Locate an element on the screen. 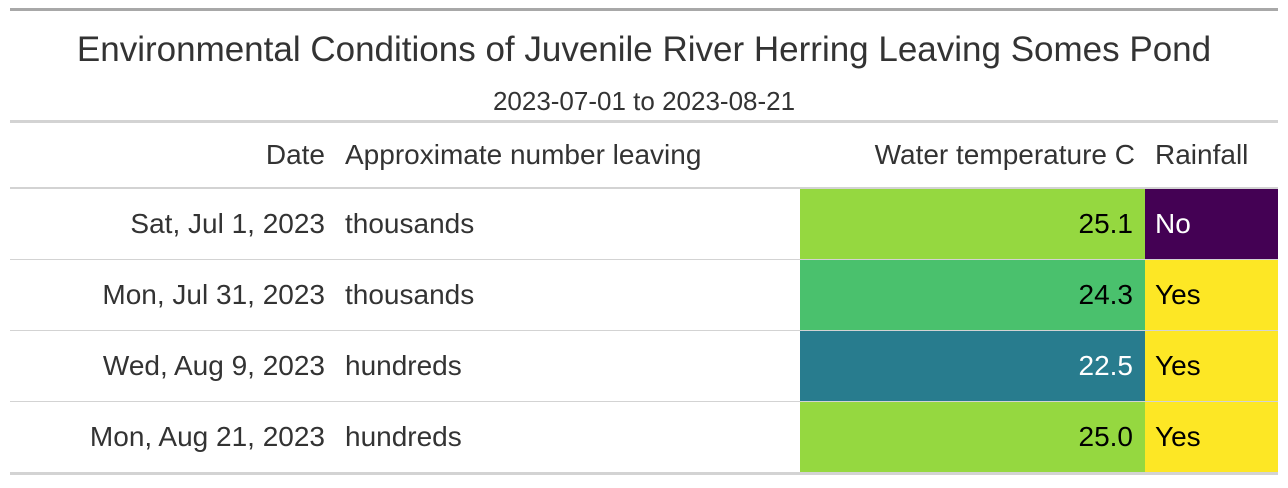  date-cell: Wed, Aug 9, 2023 is located at coordinates (172, 366).